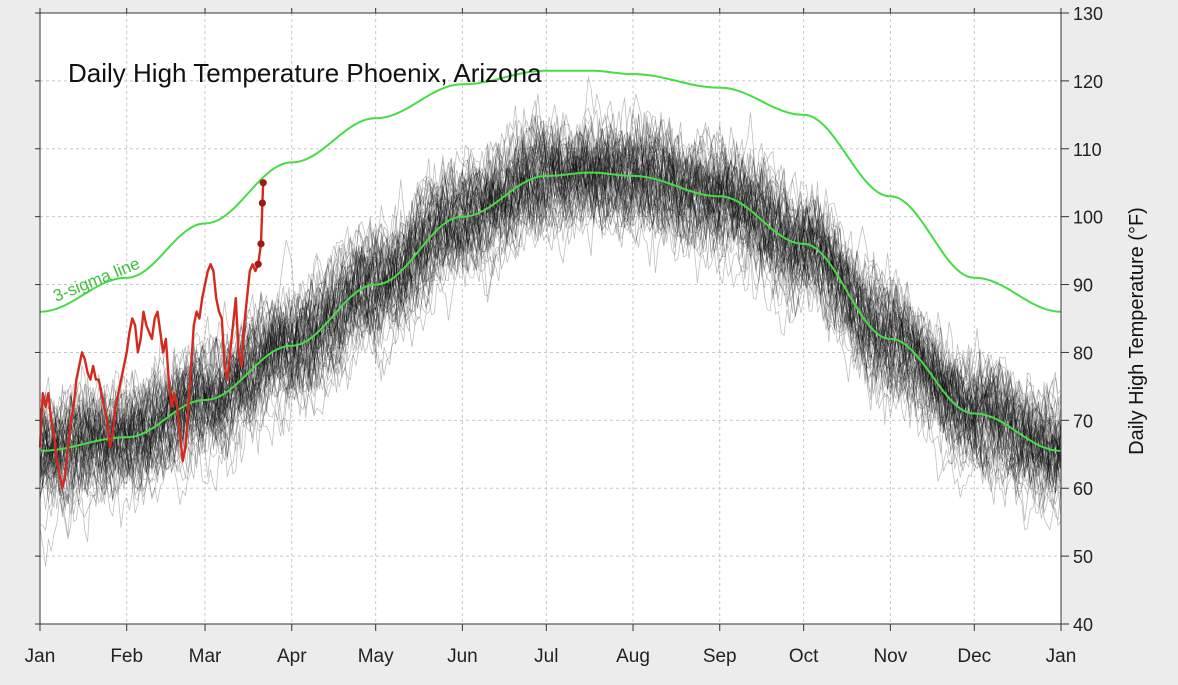 The height and width of the screenshot is (685, 1178). What do you see at coordinates (1137, 331) in the screenshot?
I see `y-axis-title: Daily High Temperature (°F)` at bounding box center [1137, 331].